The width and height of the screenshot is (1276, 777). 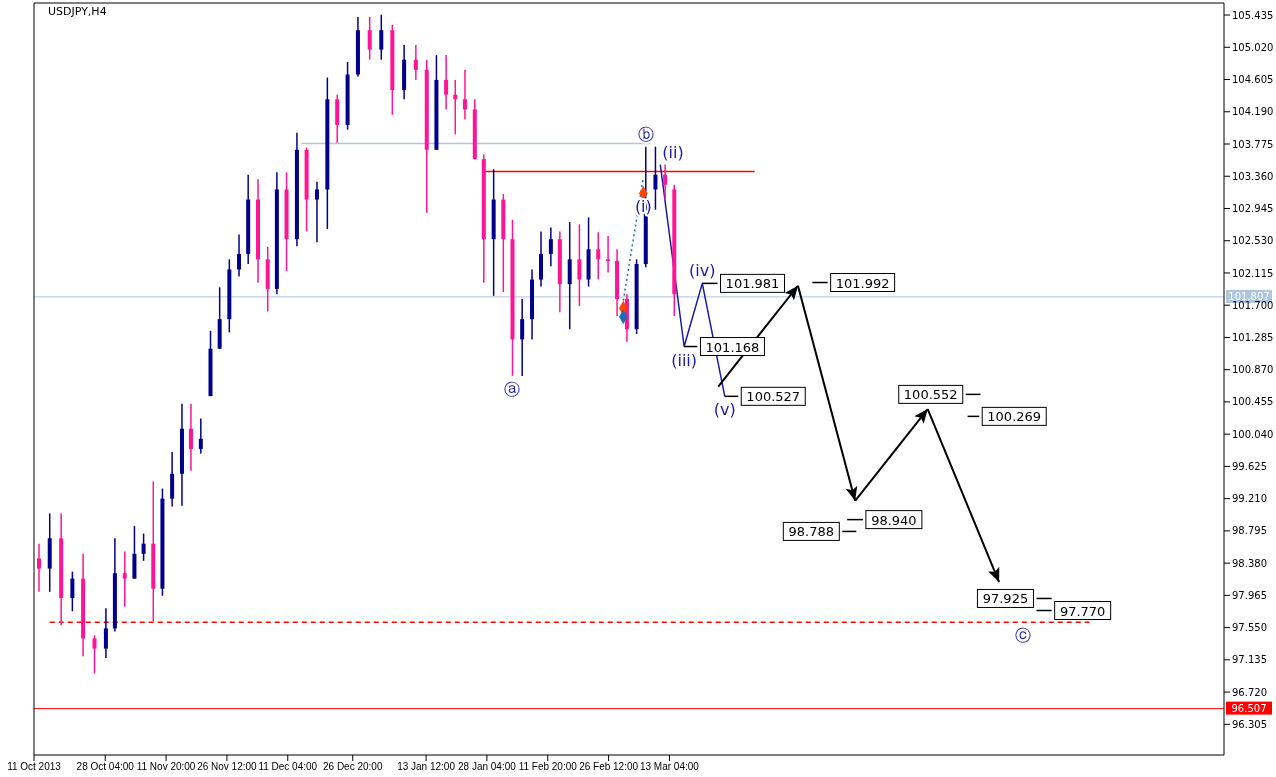 What do you see at coordinates (105, 767) in the screenshot?
I see `x-tick-label: 28 Oct 04:00` at bounding box center [105, 767].